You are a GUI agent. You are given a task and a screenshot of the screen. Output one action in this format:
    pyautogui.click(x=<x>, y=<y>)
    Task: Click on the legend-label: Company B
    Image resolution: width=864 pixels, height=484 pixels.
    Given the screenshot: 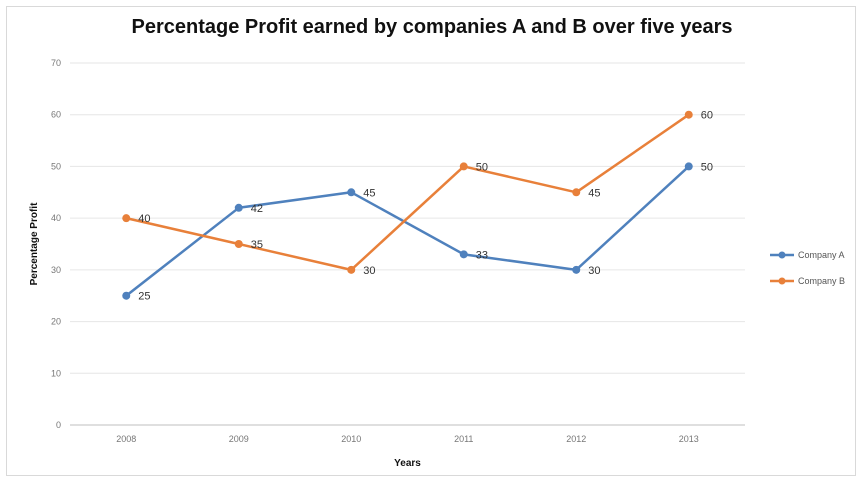 What is the action you would take?
    pyautogui.click(x=821, y=281)
    